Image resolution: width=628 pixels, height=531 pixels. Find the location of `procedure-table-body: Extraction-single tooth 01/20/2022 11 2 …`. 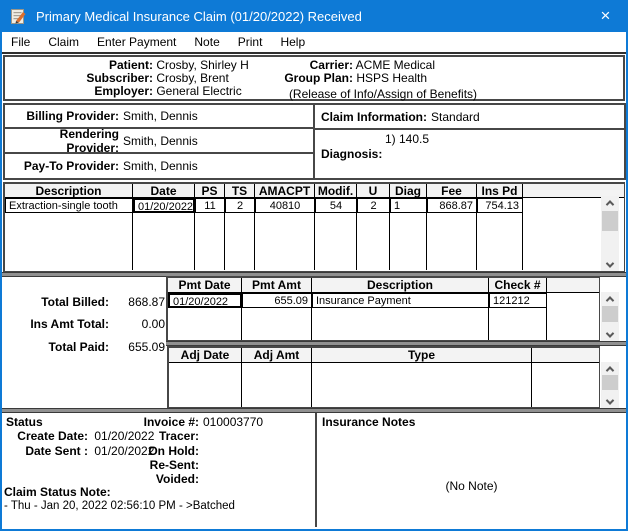

procedure-table-body: Extraction-single tooth 01/20/2022 11 2 … is located at coordinates (314, 234).